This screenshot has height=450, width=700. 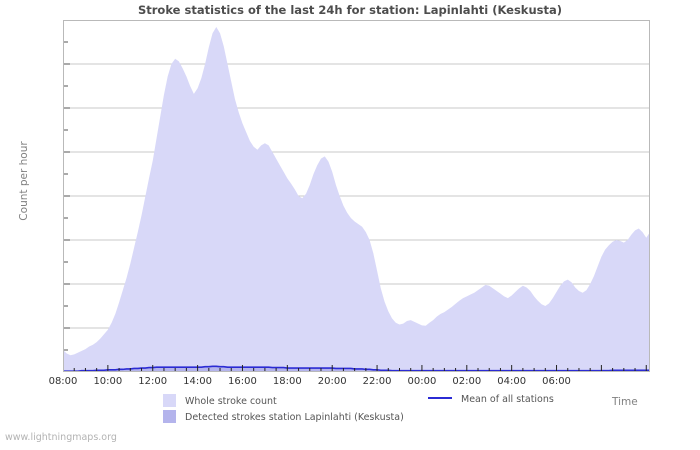 What do you see at coordinates (332, 381) in the screenshot?
I see `x-tick-label: 20:00` at bounding box center [332, 381].